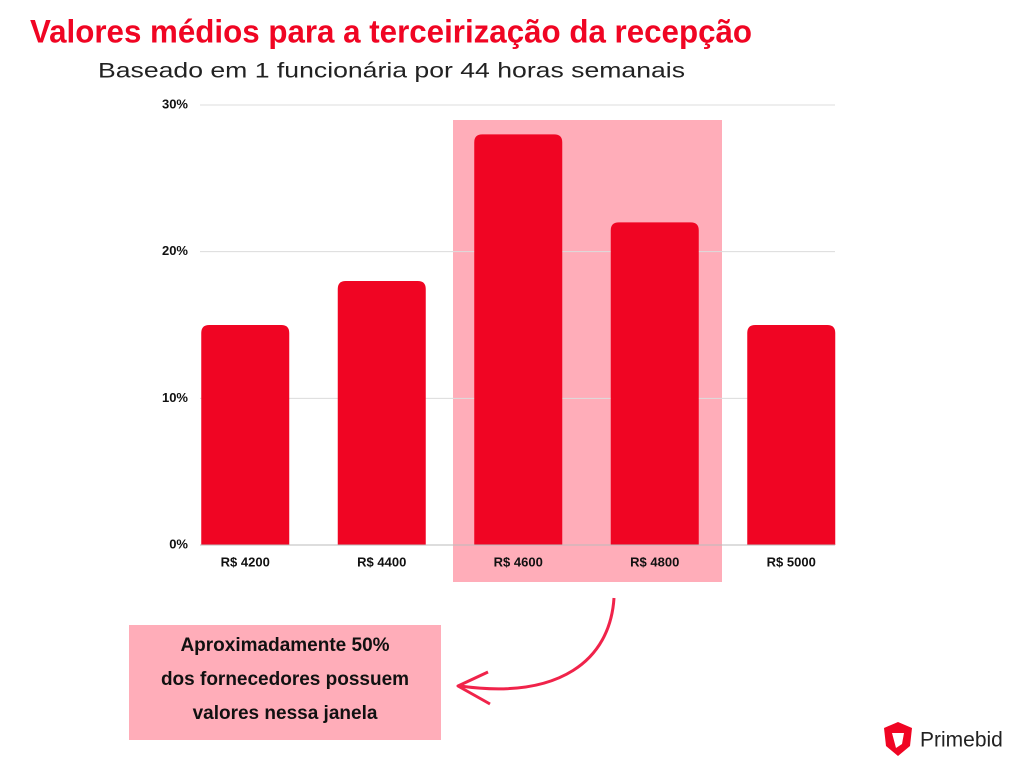  I want to click on y-tick-label: 0%, so click(178, 543).